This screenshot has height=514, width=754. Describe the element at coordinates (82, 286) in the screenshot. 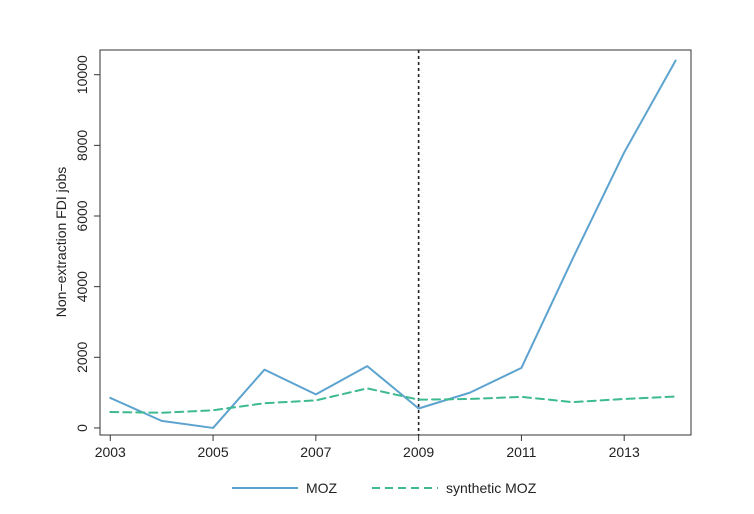

I see `y-tick-label: 4000` at that location.